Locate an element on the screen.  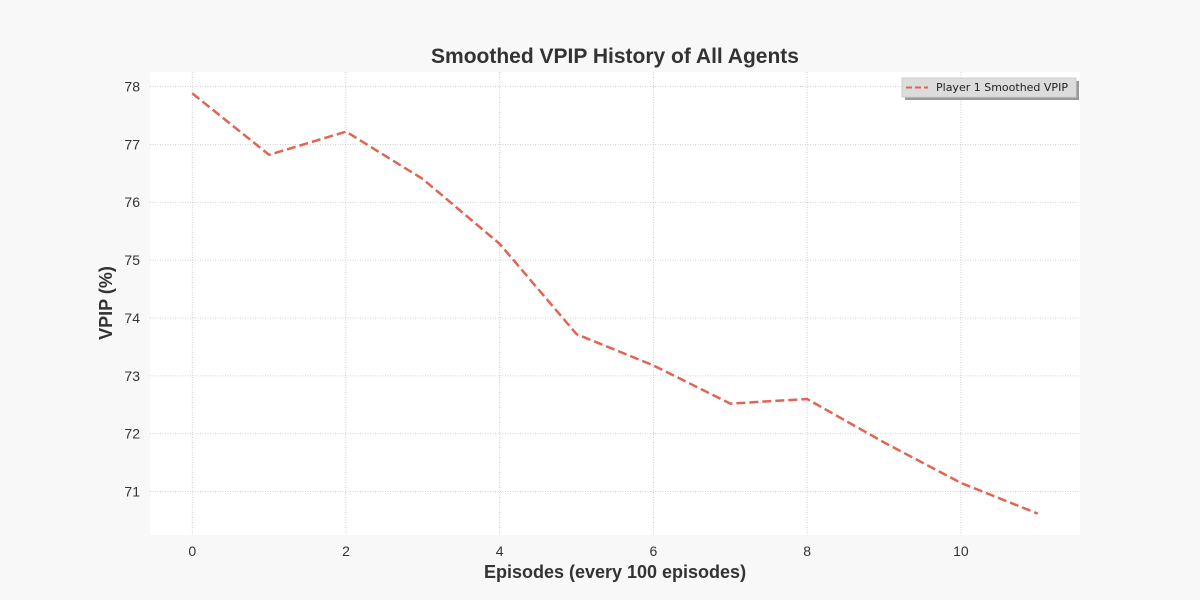
y-axis-label: VPIP (%) is located at coordinates (106, 303).